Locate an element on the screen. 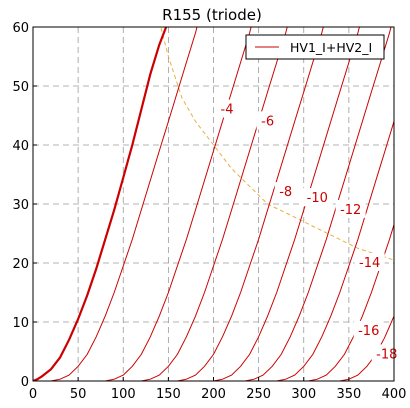 The height and width of the screenshot is (408, 410). x-tick-label: 350 is located at coordinates (348, 394).